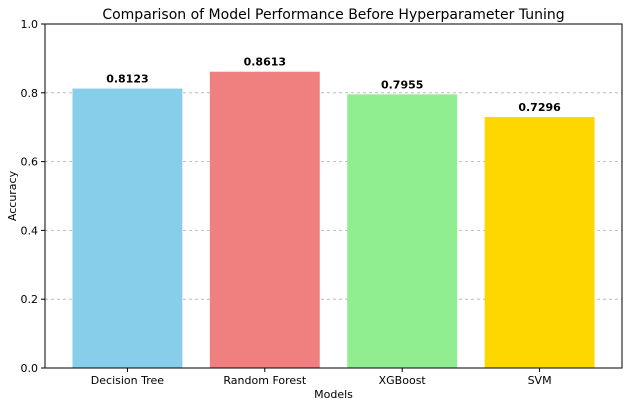  I want to click on x-tick-label: XGBoost, so click(403, 380).